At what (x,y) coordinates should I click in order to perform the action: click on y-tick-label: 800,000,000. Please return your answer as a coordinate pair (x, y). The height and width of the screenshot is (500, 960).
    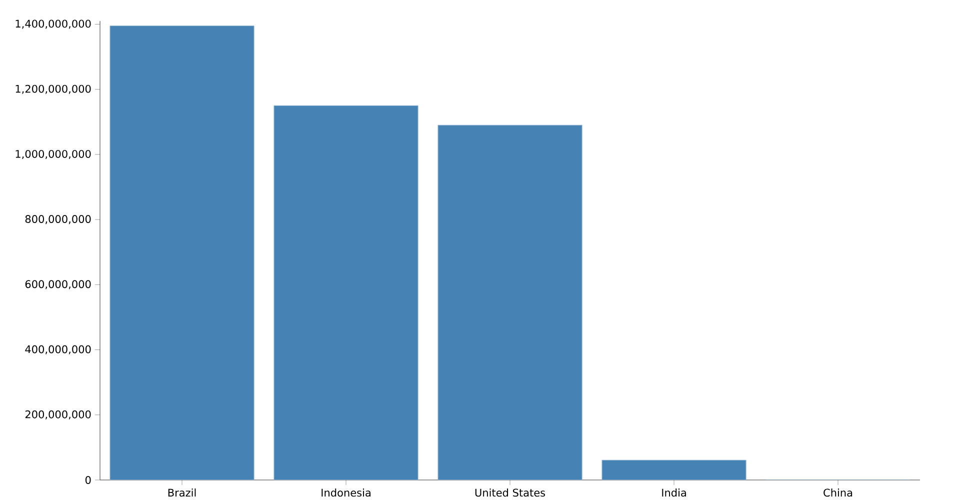
    Looking at the image, I should click on (58, 219).